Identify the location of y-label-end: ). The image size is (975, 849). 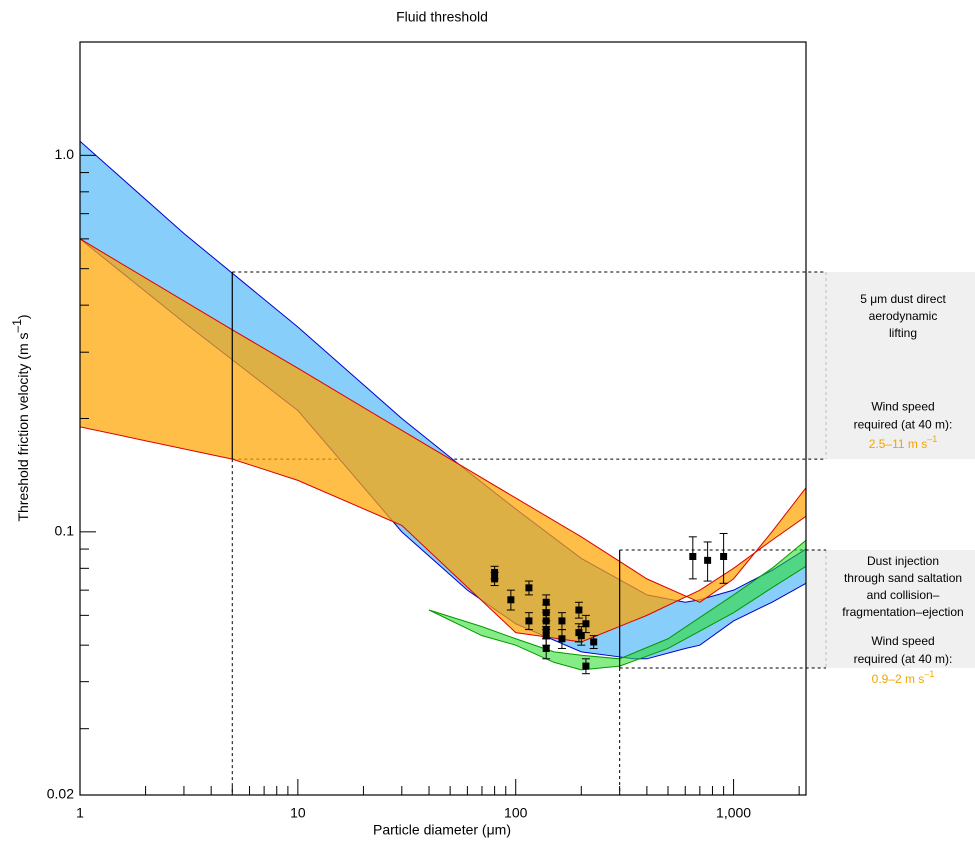
(23, 316).